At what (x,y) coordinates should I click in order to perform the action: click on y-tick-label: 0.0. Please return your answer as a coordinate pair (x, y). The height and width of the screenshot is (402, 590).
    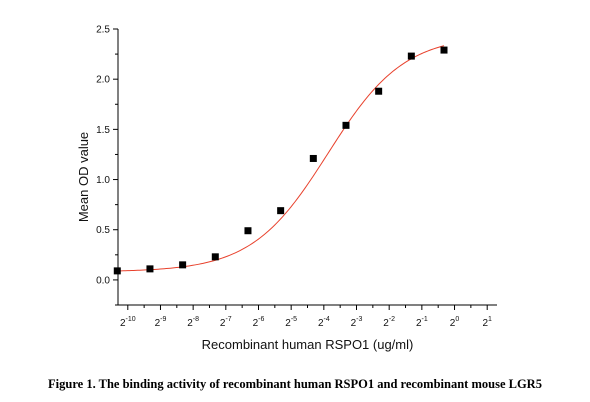
    Looking at the image, I should click on (103, 280).